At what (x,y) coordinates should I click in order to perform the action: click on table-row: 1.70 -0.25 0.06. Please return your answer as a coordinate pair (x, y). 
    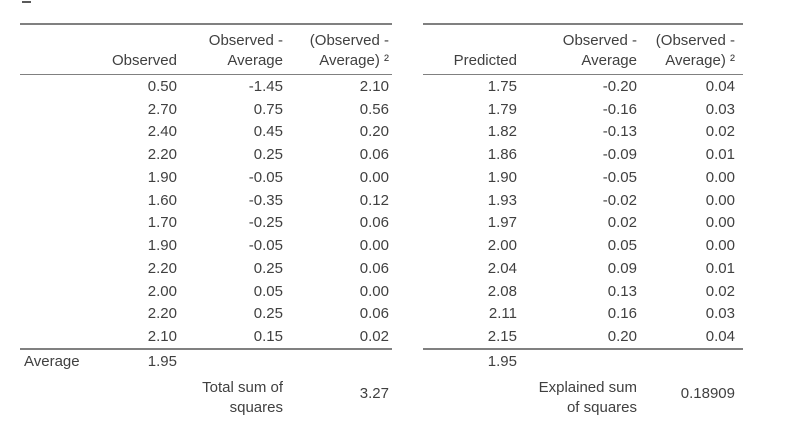
    Looking at the image, I should click on (206, 223).